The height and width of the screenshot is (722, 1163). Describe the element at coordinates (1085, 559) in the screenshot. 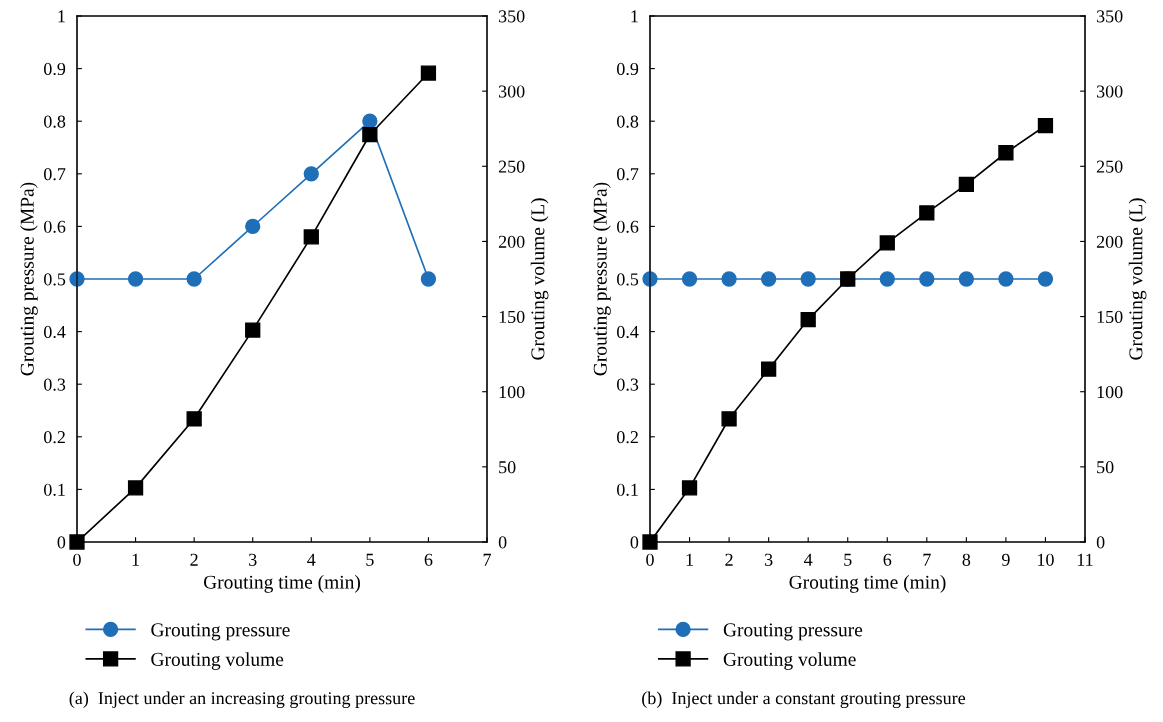

I see `x-tick-label: 11` at that location.